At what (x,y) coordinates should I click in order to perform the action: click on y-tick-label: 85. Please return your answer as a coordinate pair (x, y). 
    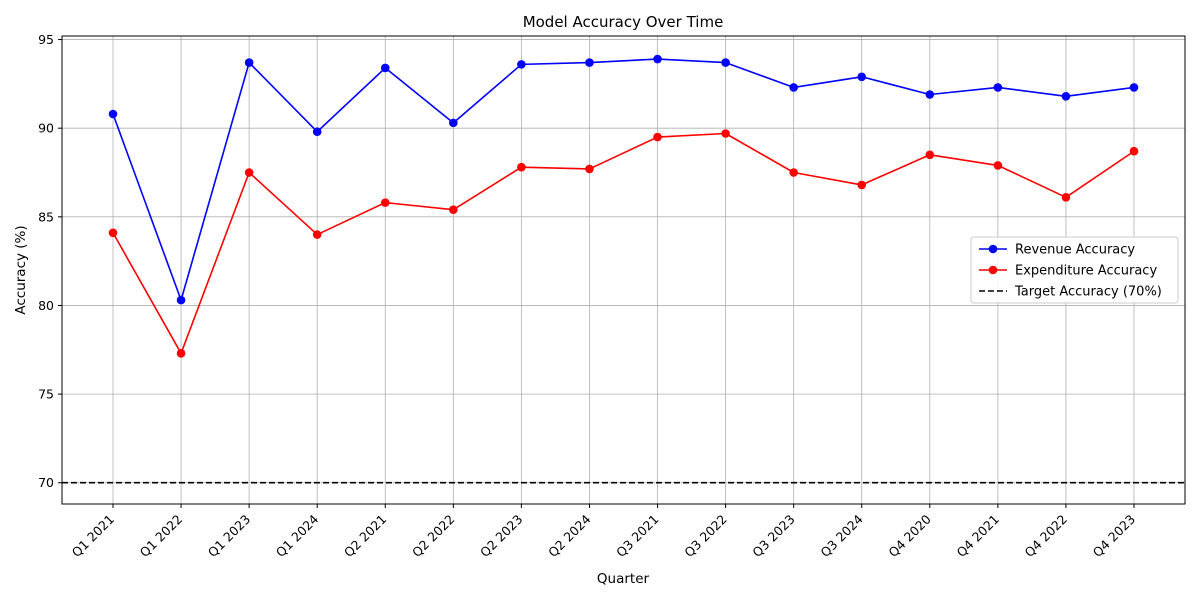
    Looking at the image, I should click on (46, 216).